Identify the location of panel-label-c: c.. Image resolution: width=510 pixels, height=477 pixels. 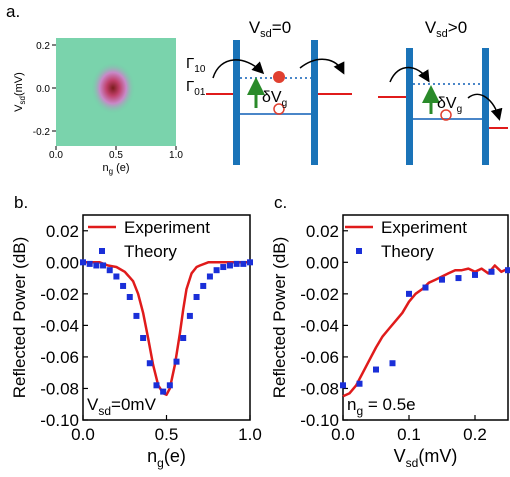
(281, 202).